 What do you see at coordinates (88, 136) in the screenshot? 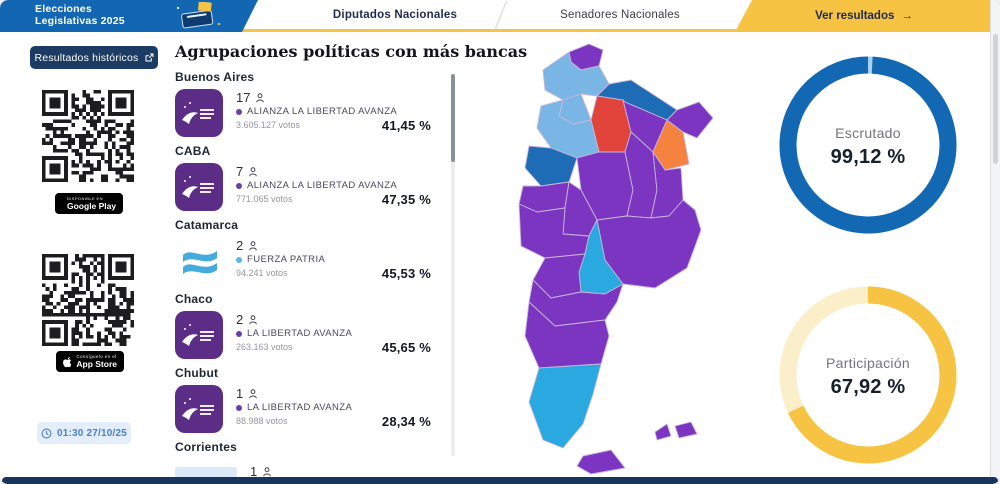
I see `qr-code-google-play` at bounding box center [88, 136].